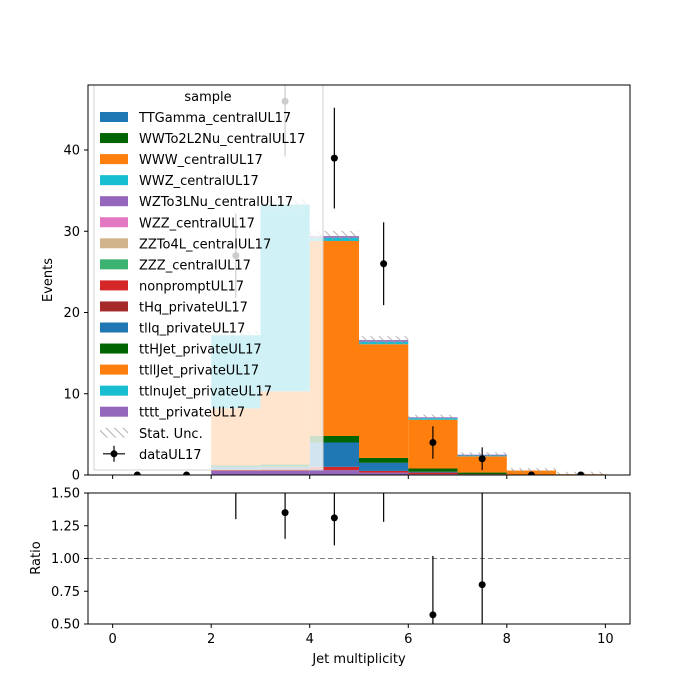 This screenshot has height=700, width=700. Describe the element at coordinates (36, 557) in the screenshot. I see `ratio-y-axis-label: Ratio` at that location.